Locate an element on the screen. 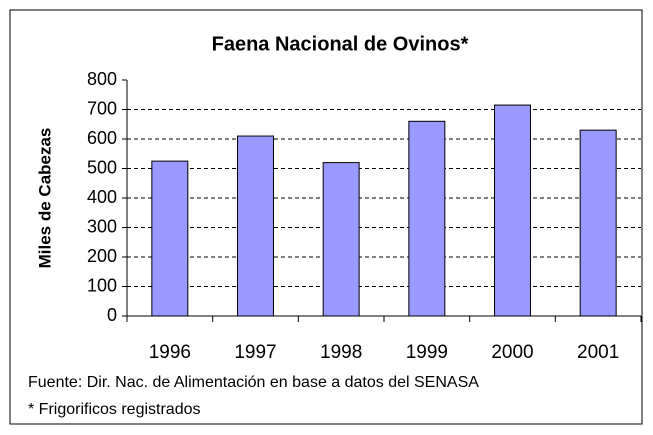  y-tick-label: 0 is located at coordinates (112, 315).